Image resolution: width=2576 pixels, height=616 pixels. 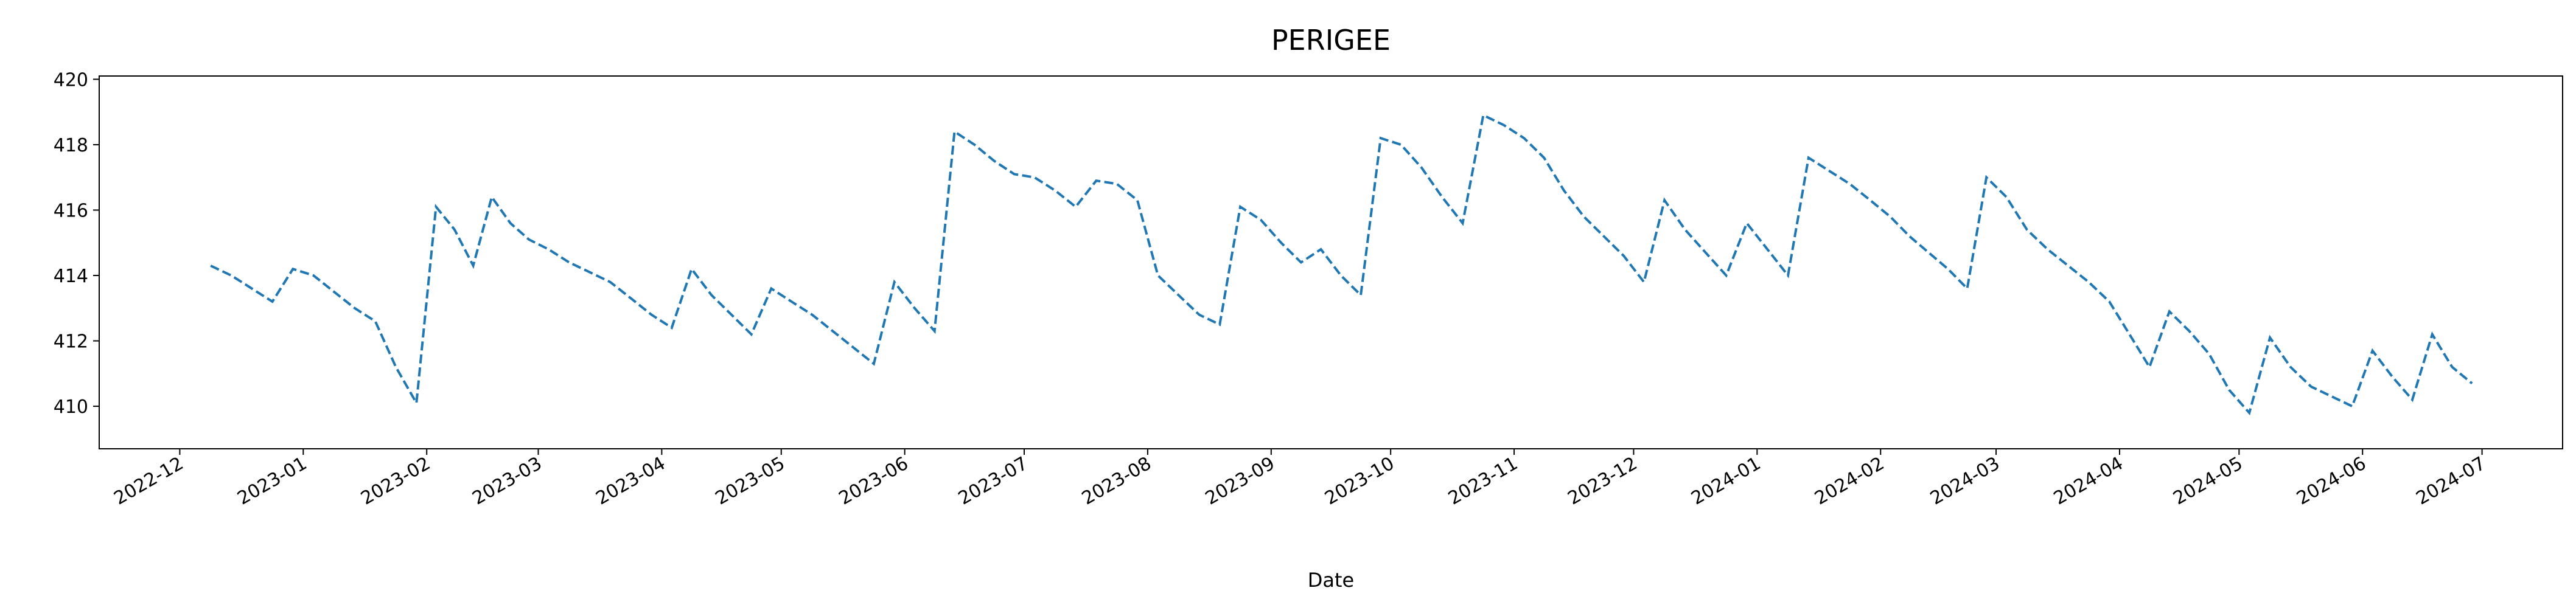 What do you see at coordinates (71, 210) in the screenshot?
I see `y-tick-label: 416` at bounding box center [71, 210].